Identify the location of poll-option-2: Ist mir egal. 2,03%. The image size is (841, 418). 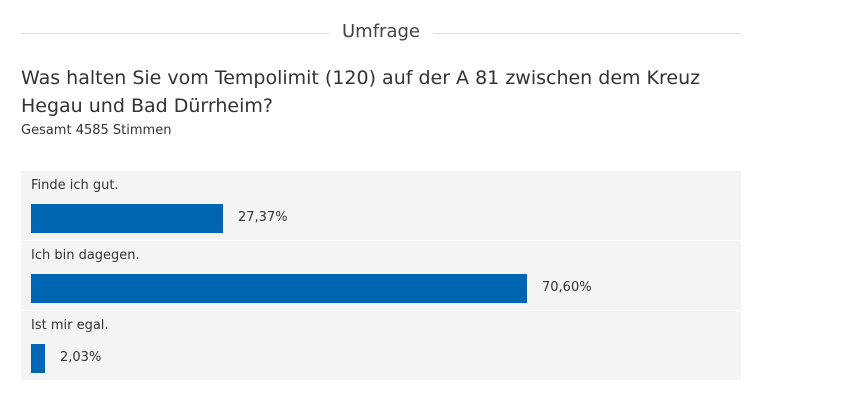
(381, 345).